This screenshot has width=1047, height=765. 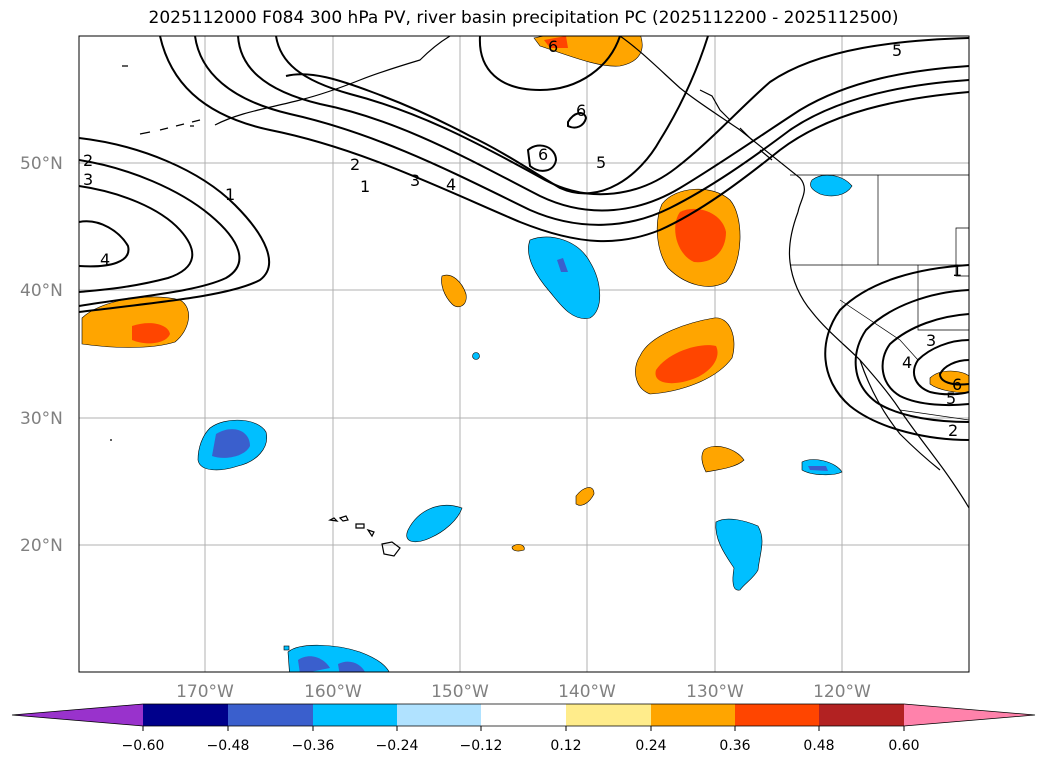 What do you see at coordinates (460, 692) in the screenshot?
I see `lon-label: 150°W` at bounding box center [460, 692].